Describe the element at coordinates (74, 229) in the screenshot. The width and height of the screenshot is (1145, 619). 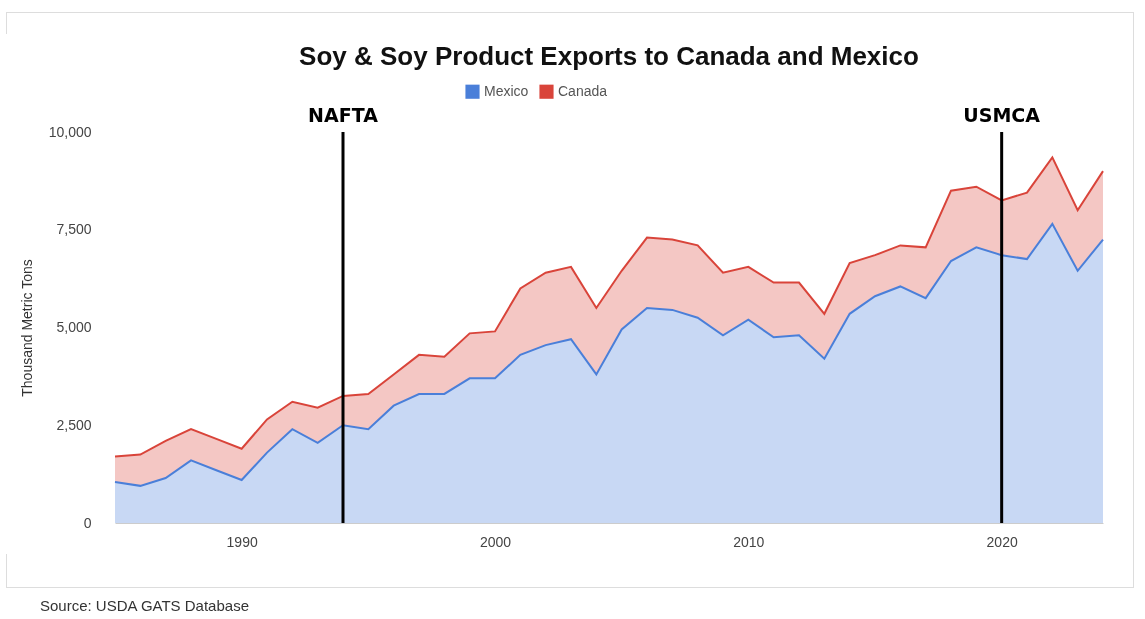
I see `y-tick-label: 7,500` at that location.